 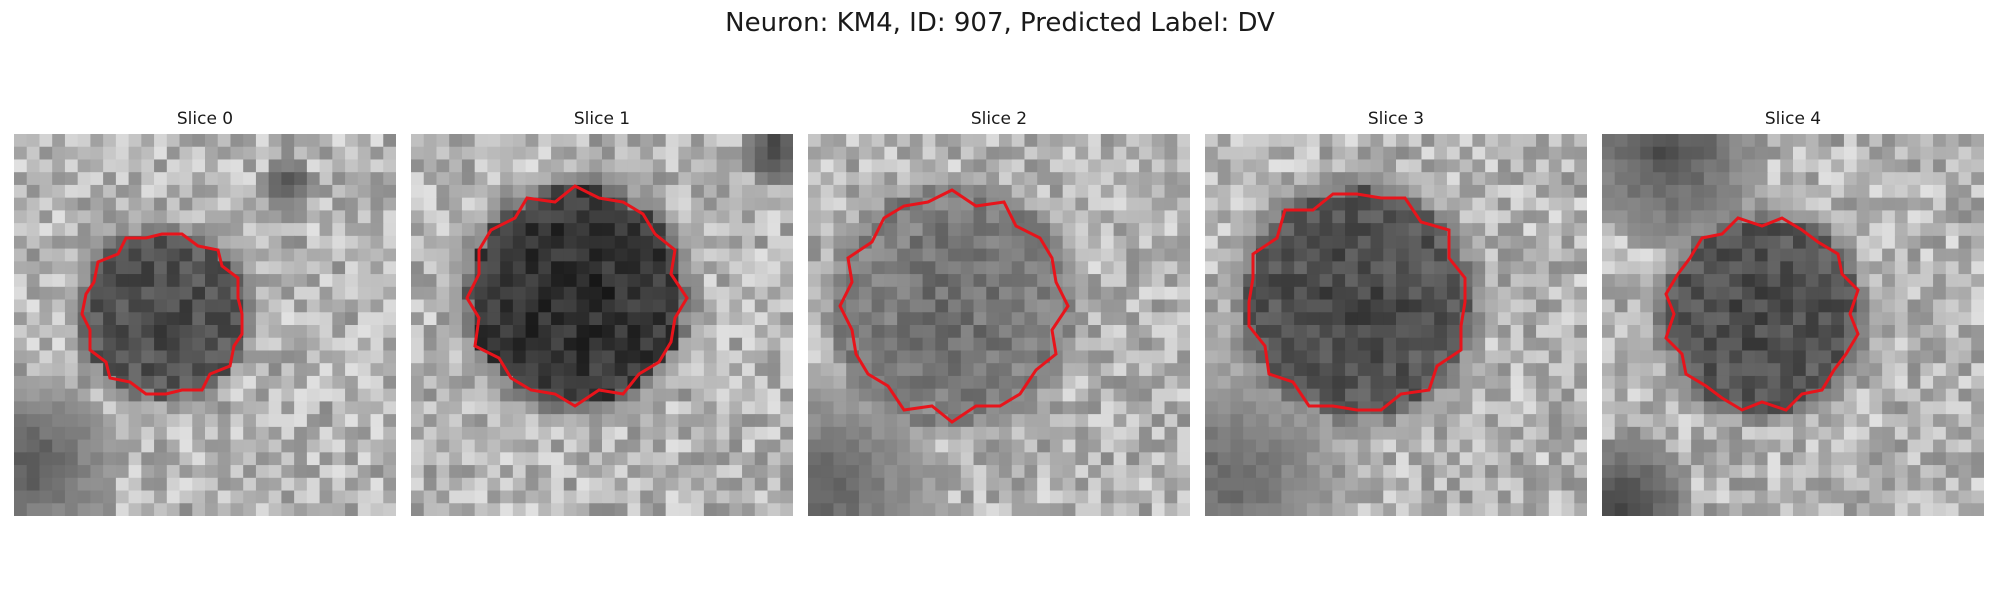 I want to click on slice-panel-0: Slice 0, so click(x=205, y=312).